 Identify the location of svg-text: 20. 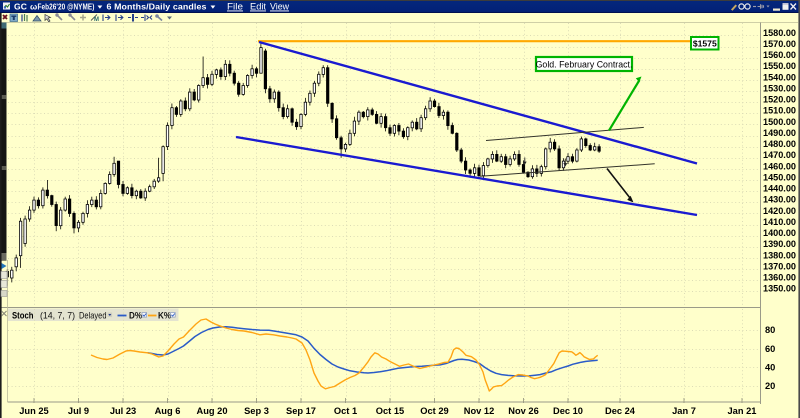
(770, 386).